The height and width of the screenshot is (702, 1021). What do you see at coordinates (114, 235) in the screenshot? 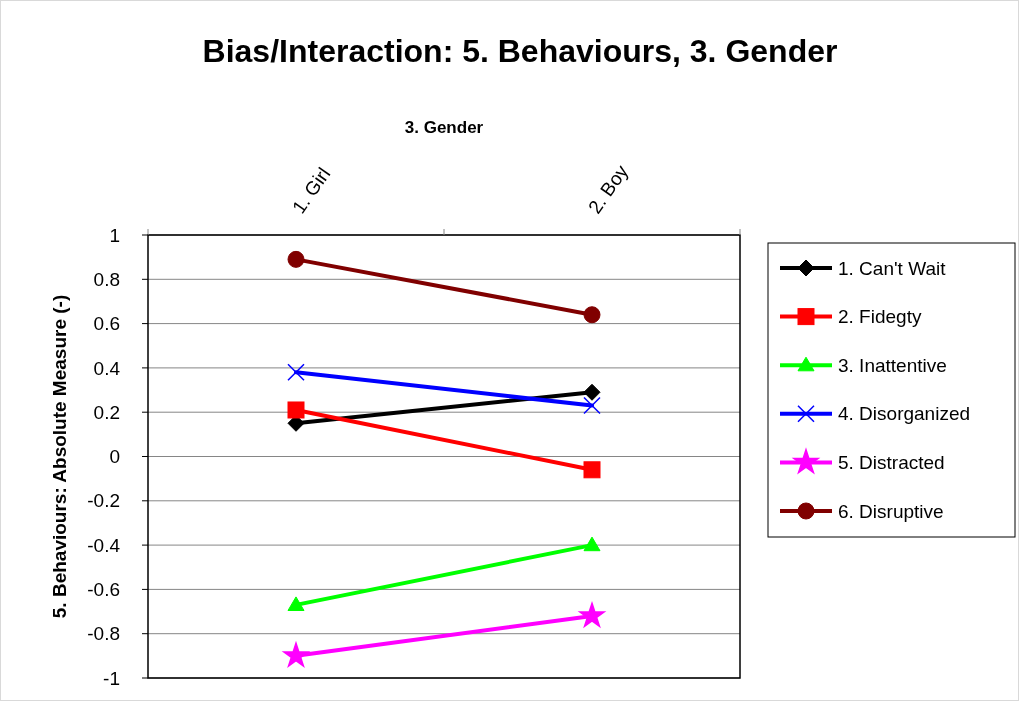
I see `y-tick-label: 1` at bounding box center [114, 235].